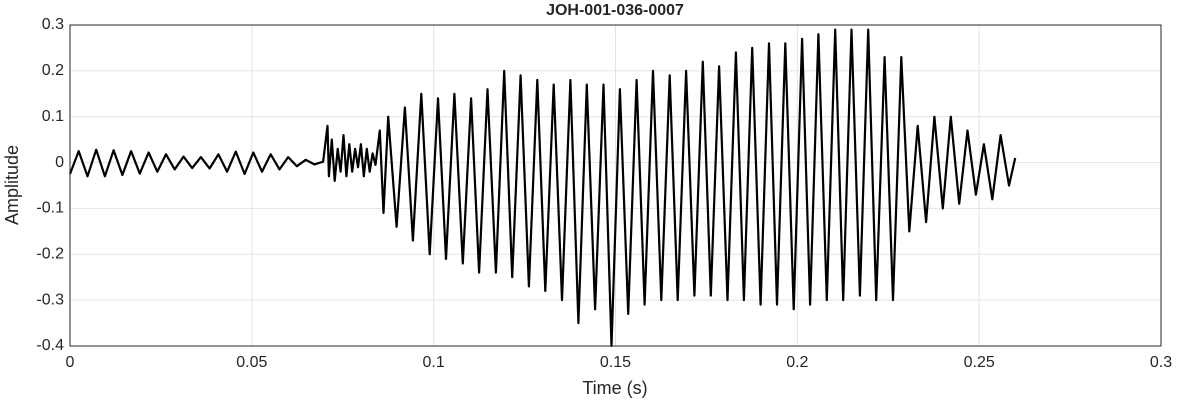  I want to click on x-tick-label: 0.1, so click(434, 362).